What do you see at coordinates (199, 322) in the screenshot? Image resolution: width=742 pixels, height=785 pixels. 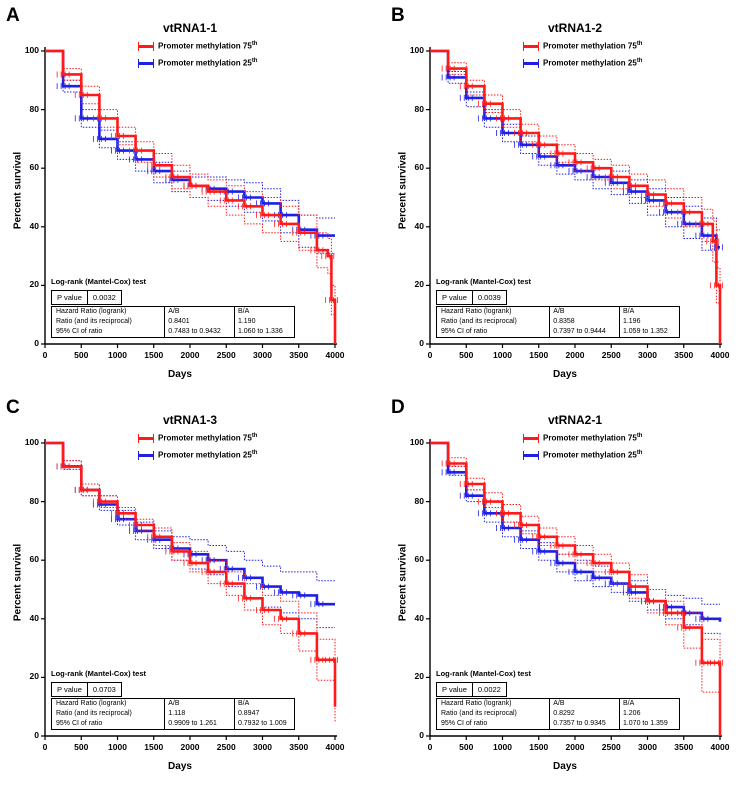 I see `hazard-ratio-cell: 0.8401` at bounding box center [199, 322].